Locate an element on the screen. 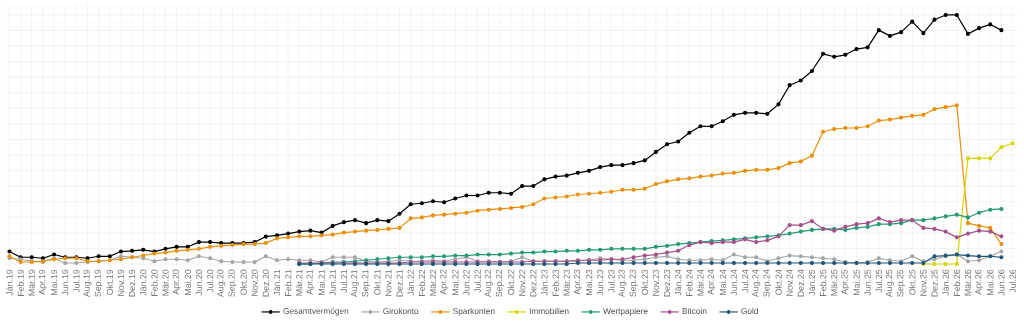 This screenshot has width=1024, height=321. x-tick-label: Mär.19 is located at coordinates (31, 282).